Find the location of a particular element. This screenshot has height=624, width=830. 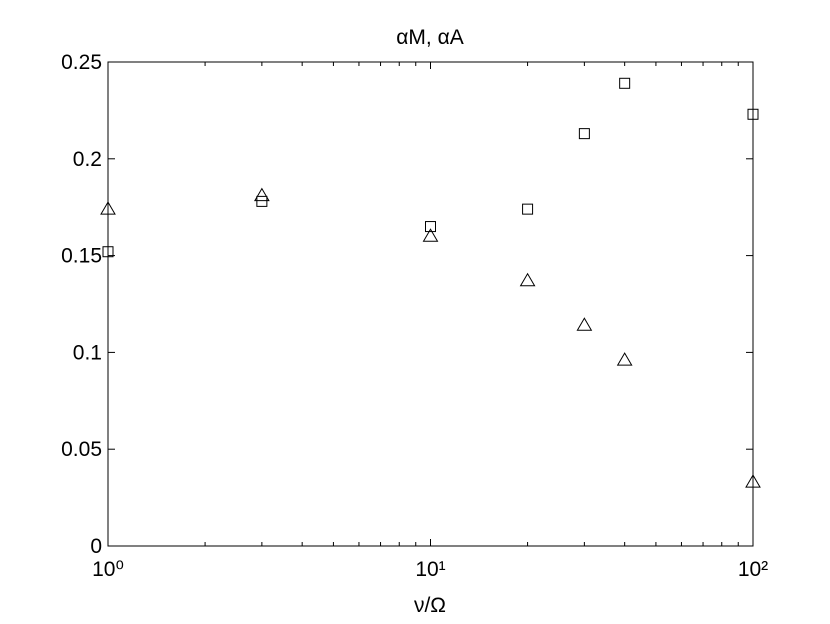

chart-title: αM, αA is located at coordinates (429, 37).